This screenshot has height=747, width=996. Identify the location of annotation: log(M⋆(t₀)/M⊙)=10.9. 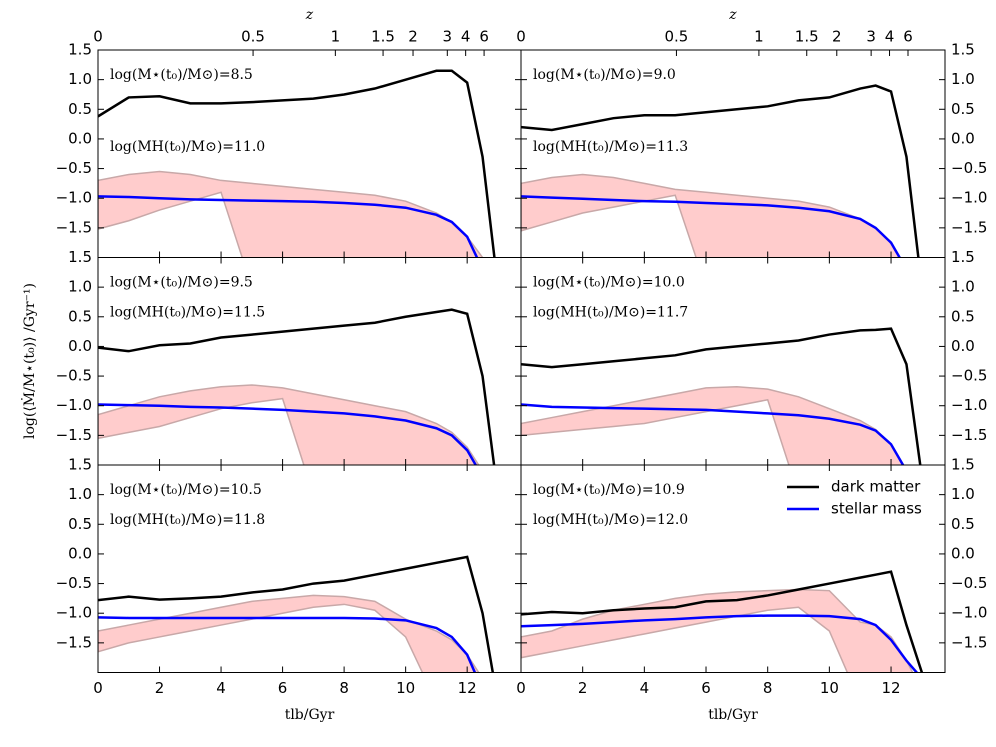
(609, 490).